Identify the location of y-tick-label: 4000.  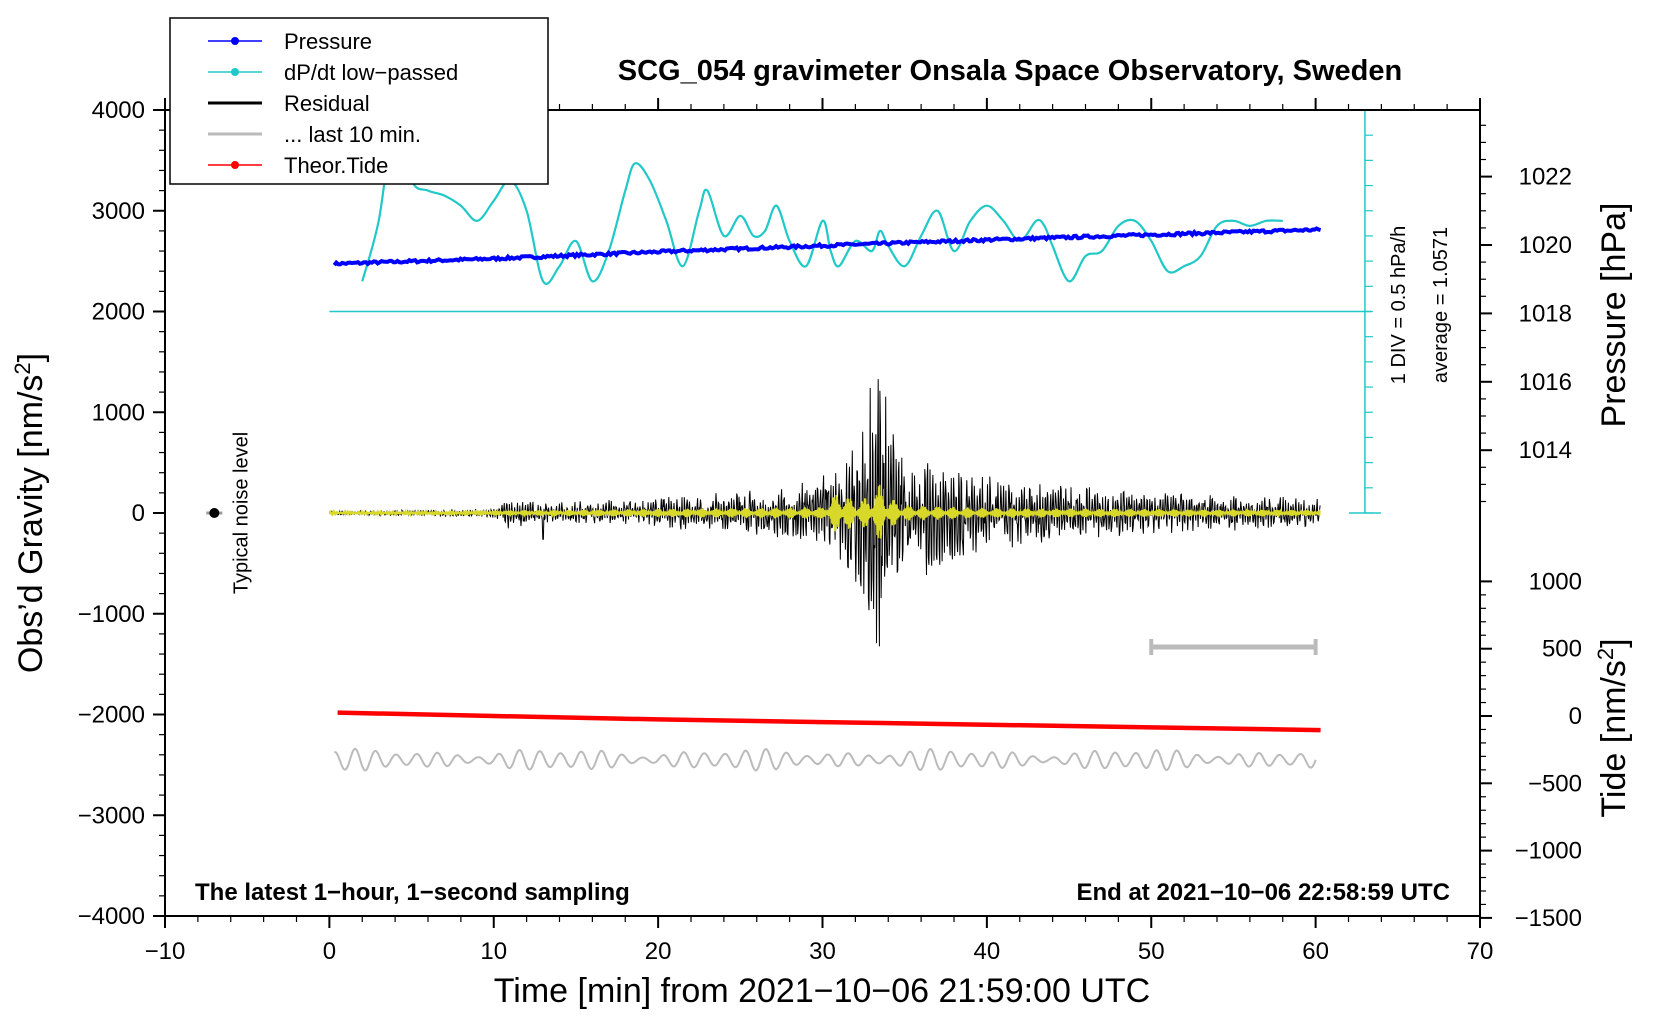
(118, 110).